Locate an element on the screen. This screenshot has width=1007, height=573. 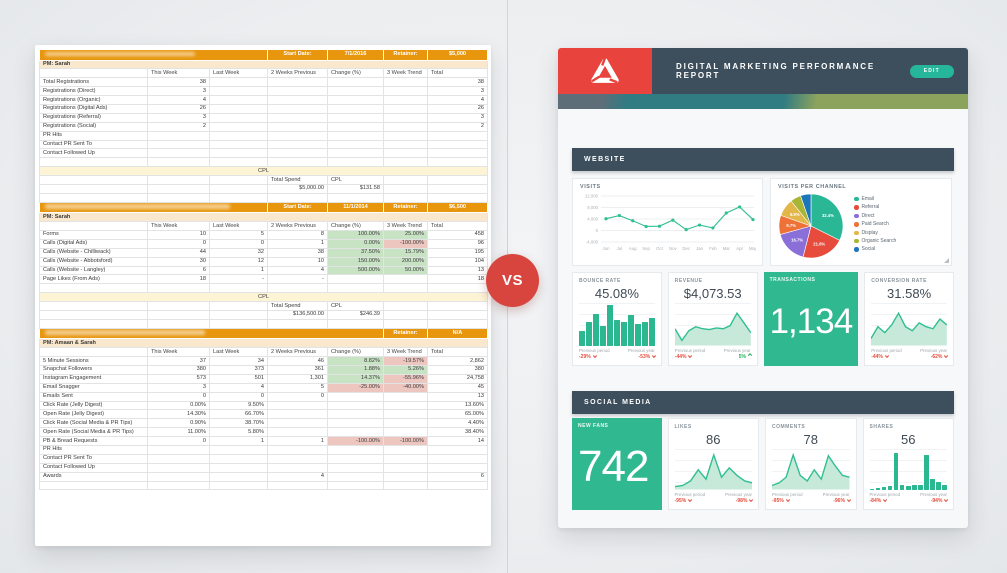
sheet-cell: 1,301 is located at coordinates (297, 378).